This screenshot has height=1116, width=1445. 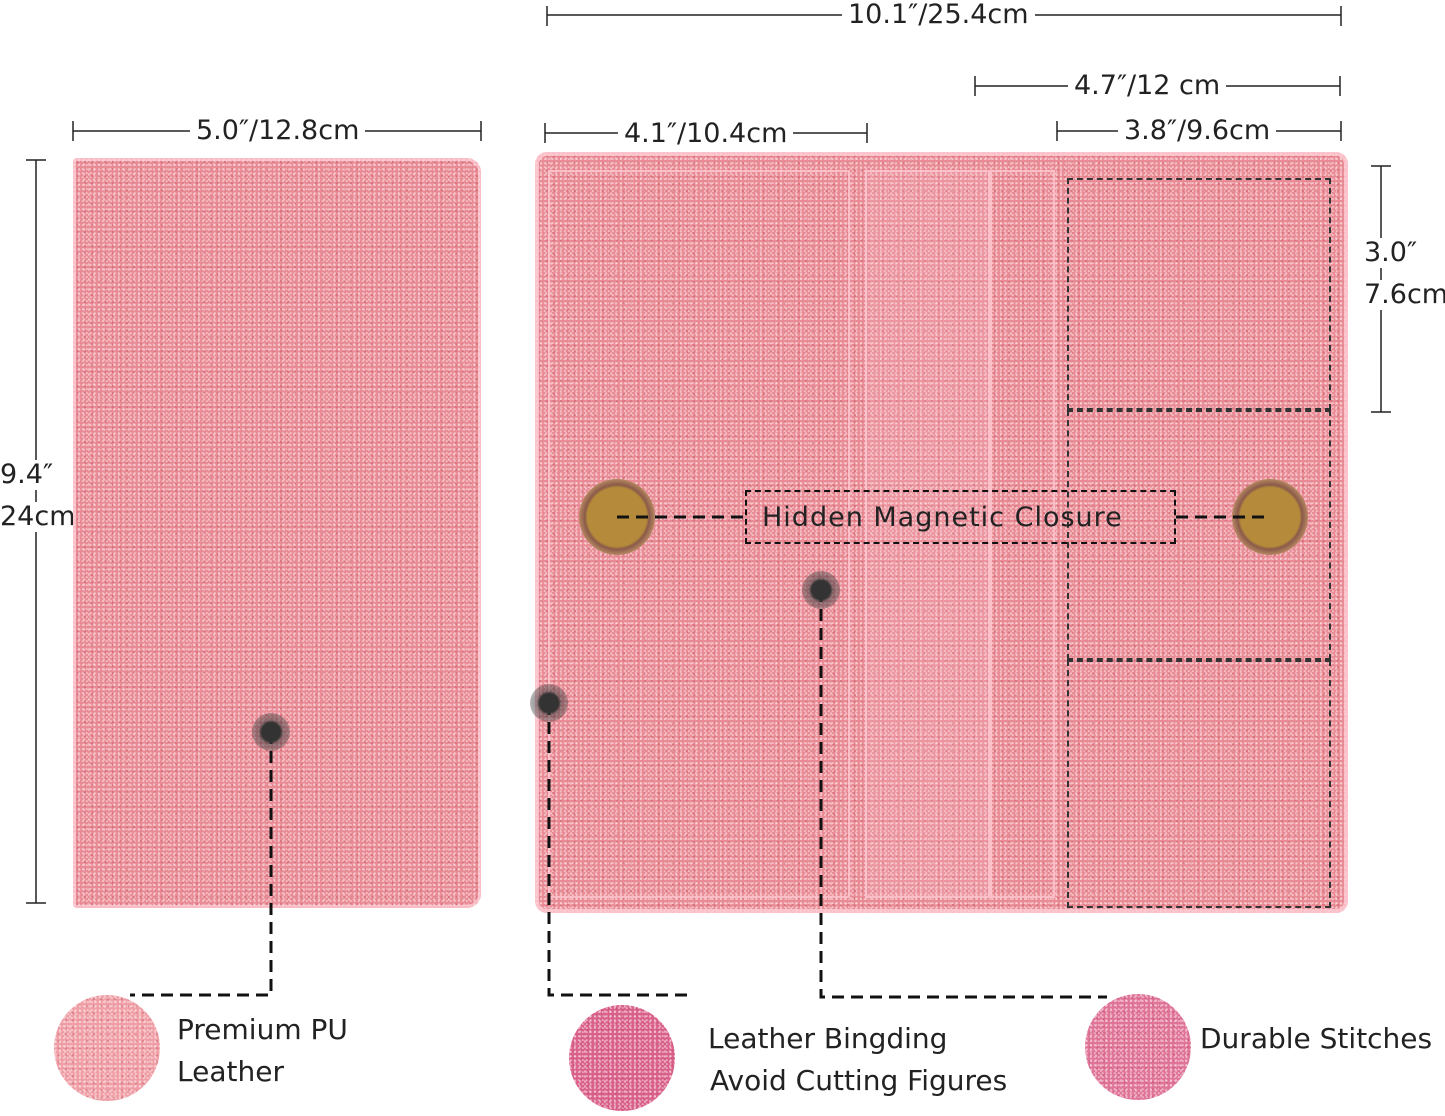 What do you see at coordinates (1199, 294) in the screenshot?
I see `card-pocket-top` at bounding box center [1199, 294].